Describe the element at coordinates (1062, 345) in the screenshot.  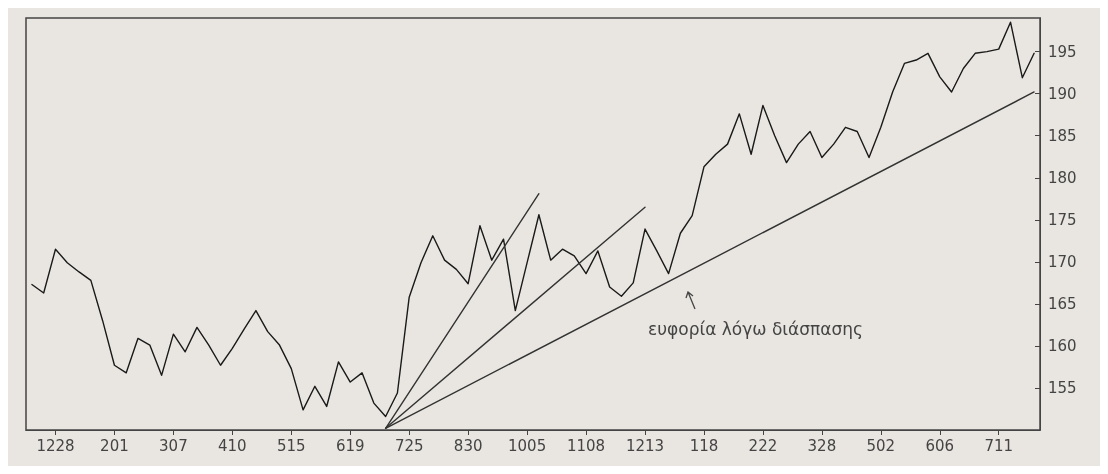
I see `y-tick-label: 160` at that location.